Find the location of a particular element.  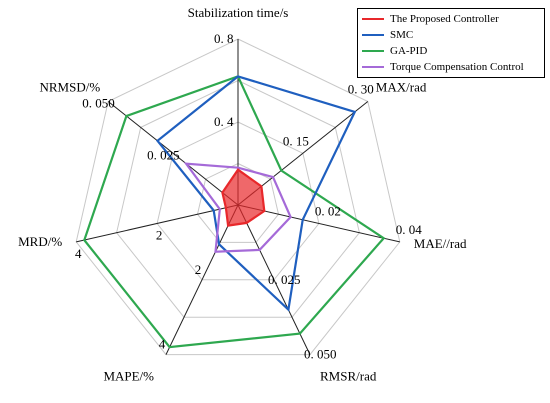

axis-label: RMSR/rad is located at coordinates (348, 376).